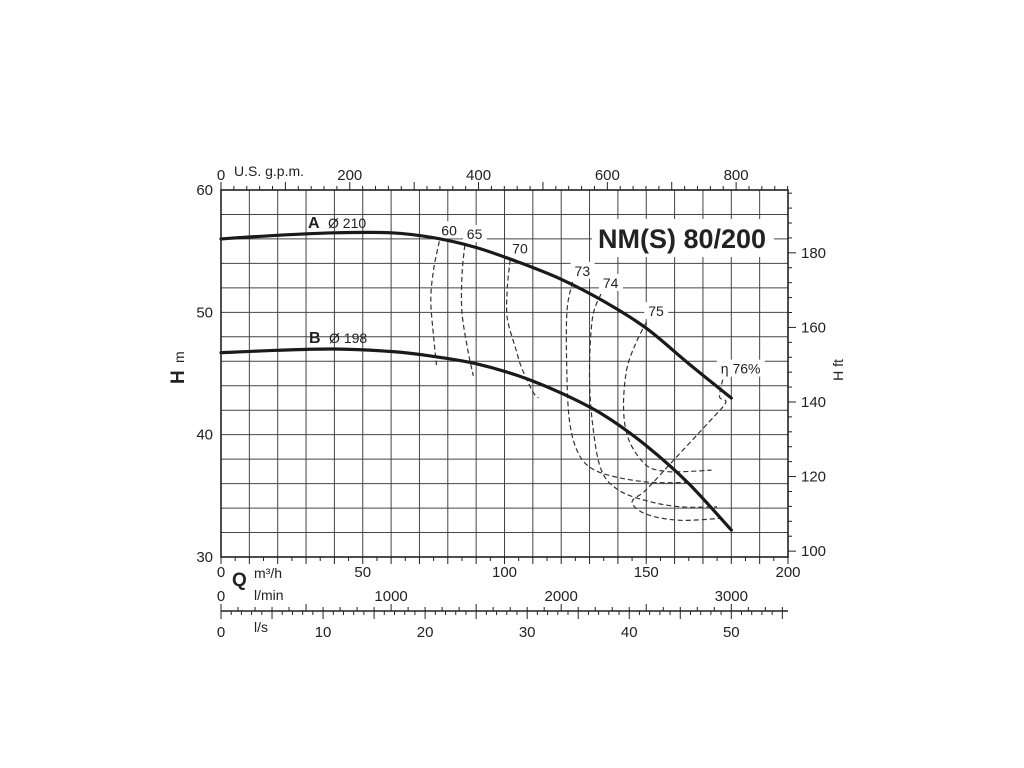 This screenshot has height=768, width=1024. Describe the element at coordinates (813, 477) in the screenshot. I see `y-right-tick-label: 120` at that location.